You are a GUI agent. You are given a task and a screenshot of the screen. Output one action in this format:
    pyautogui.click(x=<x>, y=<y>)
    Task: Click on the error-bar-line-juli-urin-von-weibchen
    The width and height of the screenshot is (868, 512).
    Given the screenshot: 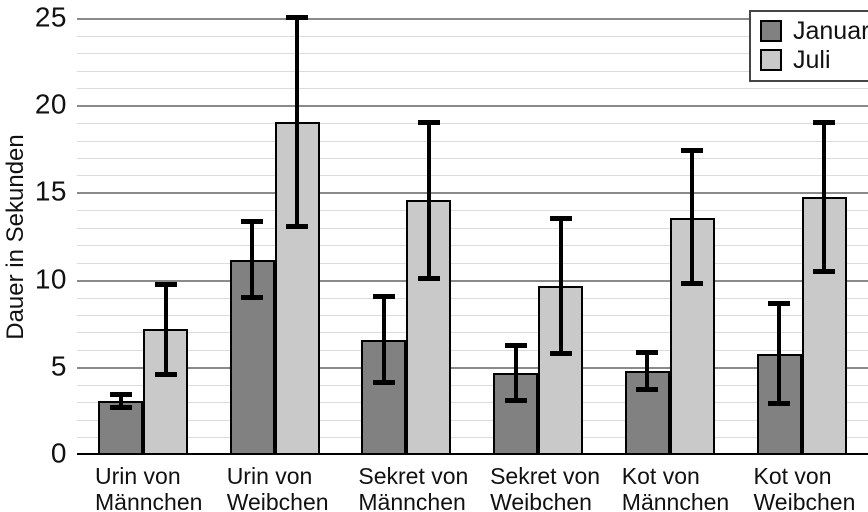 What is the action you would take?
    pyautogui.click(x=297, y=122)
    